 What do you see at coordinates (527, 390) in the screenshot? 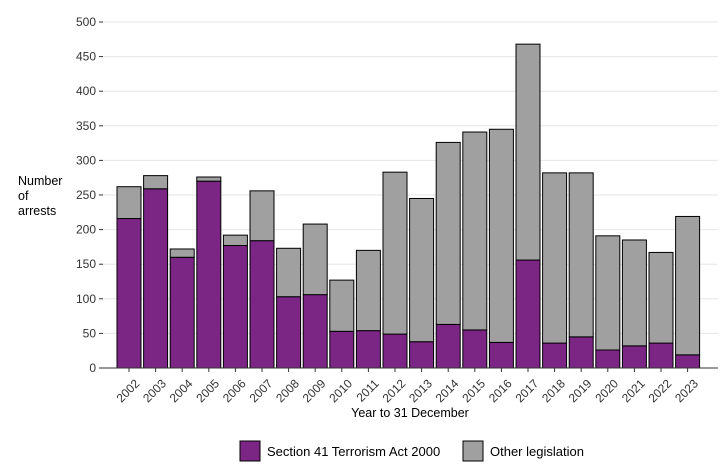
I see `x-tick-label: 2017` at bounding box center [527, 390].